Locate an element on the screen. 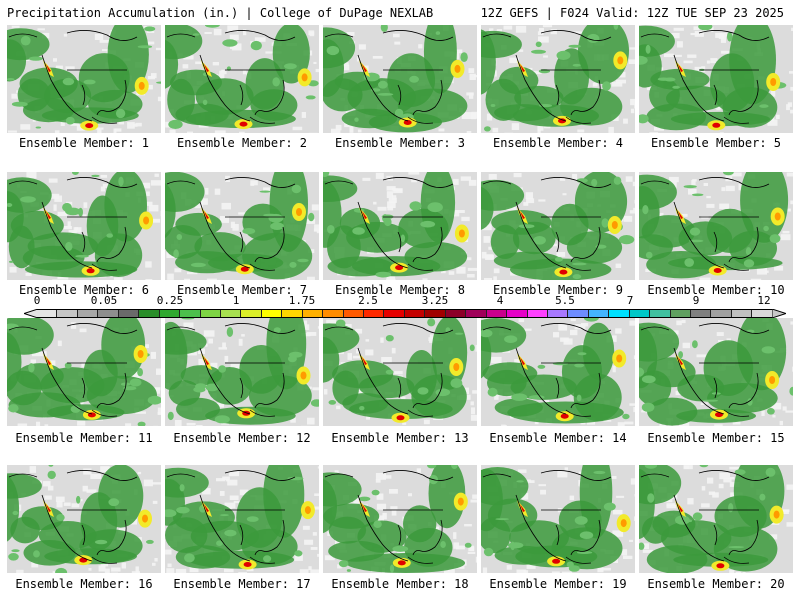  colorbar-label: 1.75 is located at coordinates (302, 300).